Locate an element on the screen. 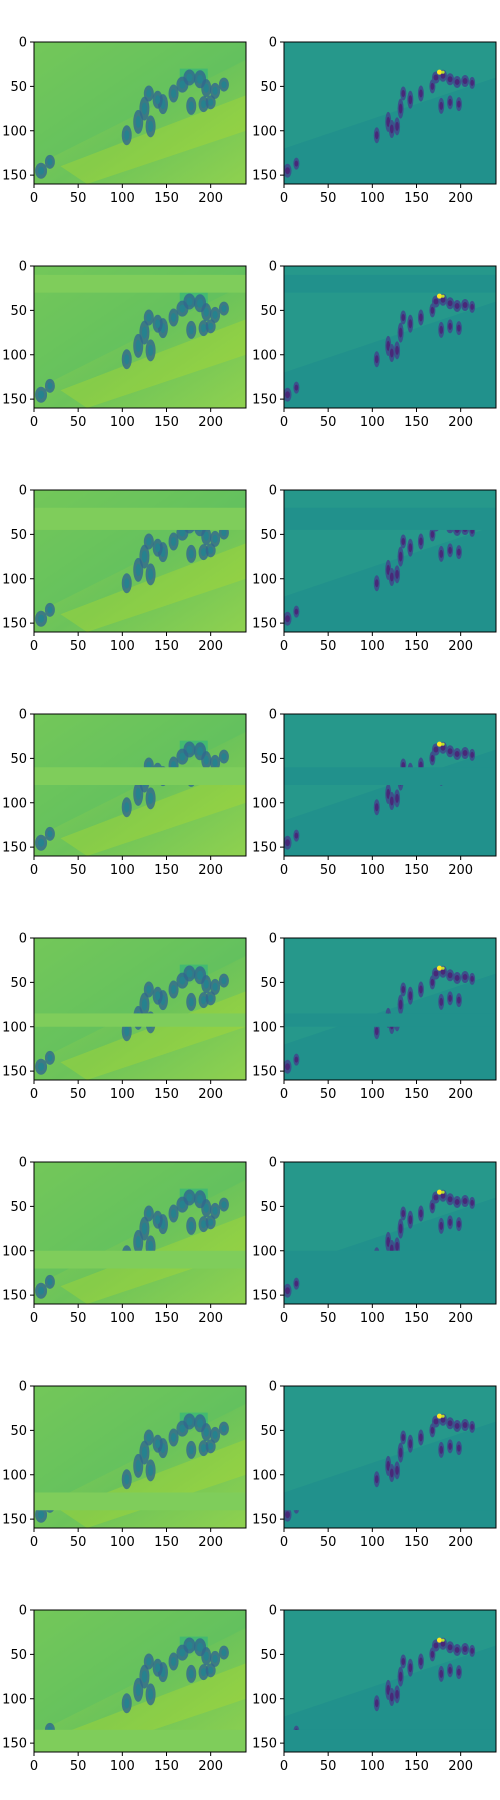  heatmap-panel-r6-c2: 0 50 100 150 200 0 50 100 150 is located at coordinates (374, 1241).